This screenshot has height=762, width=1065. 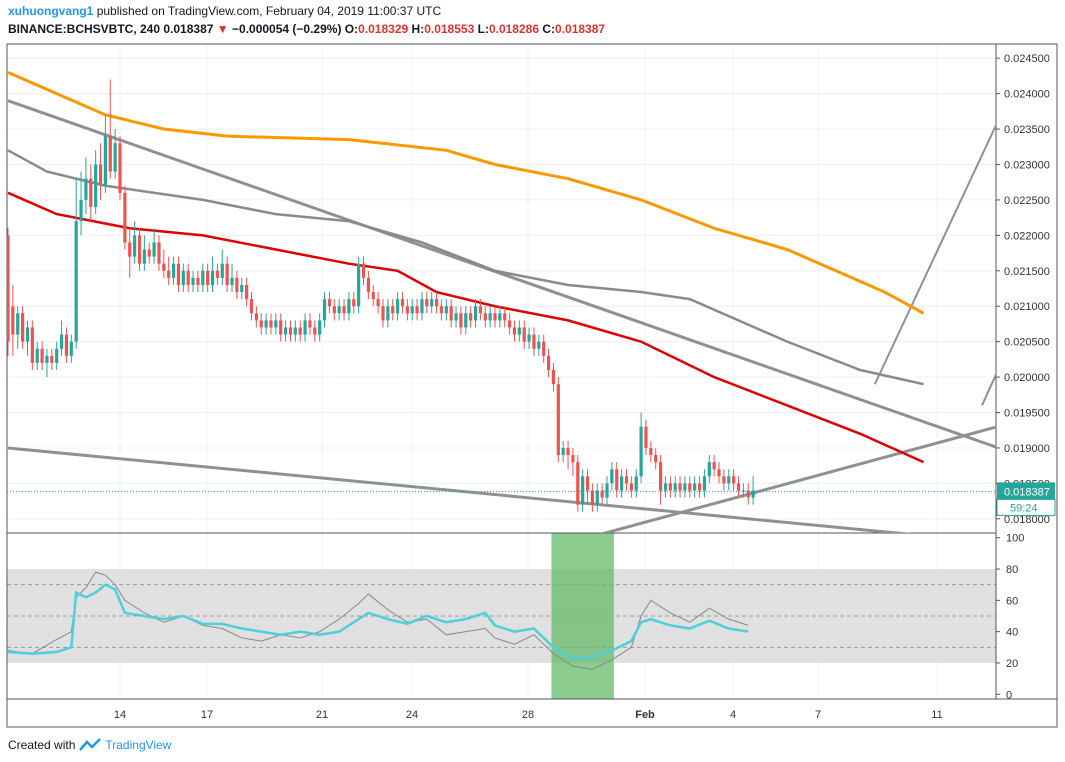 What do you see at coordinates (1015, 539) in the screenshot?
I see `rsi-tick-label: 100` at bounding box center [1015, 539].